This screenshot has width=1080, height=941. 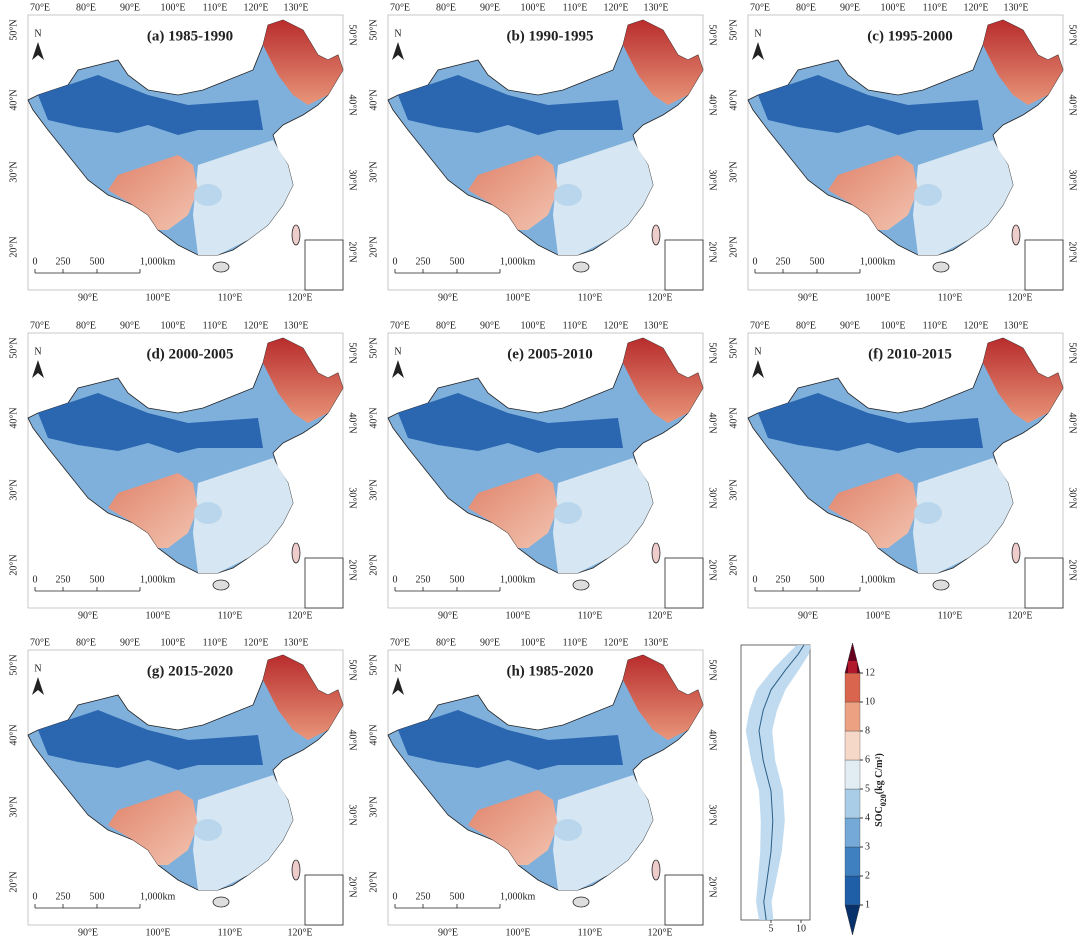 What do you see at coordinates (879, 773) in the screenshot?
I see `colorbar-title-part: (kg C/m²)` at bounding box center [879, 773].